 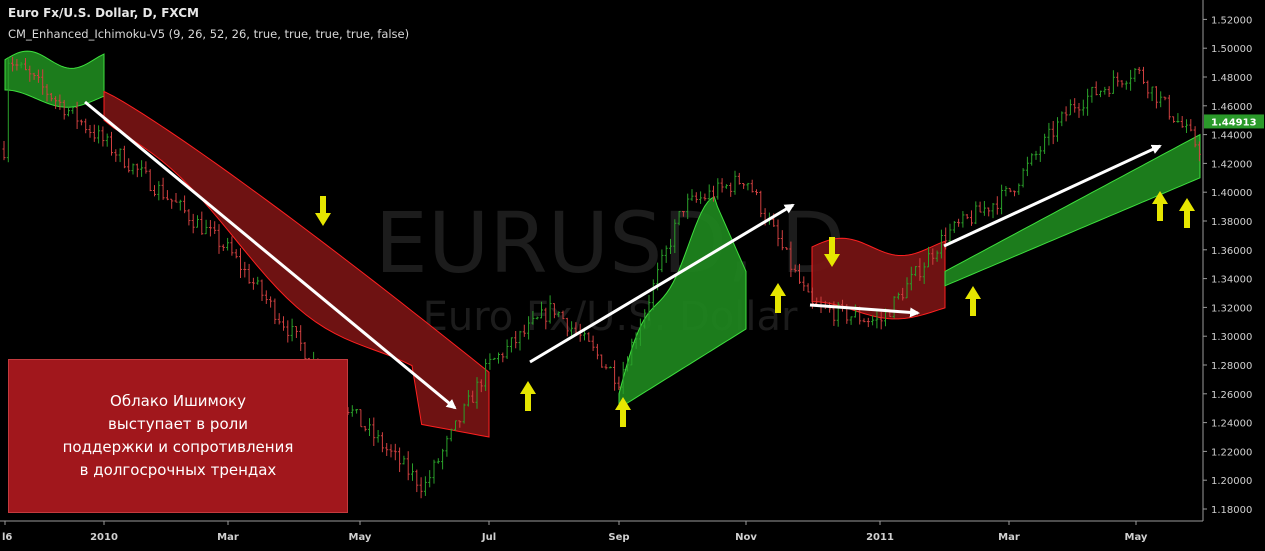 What do you see at coordinates (1231, 395) in the screenshot?
I see `y-tick-label: 1.26000` at bounding box center [1231, 395].